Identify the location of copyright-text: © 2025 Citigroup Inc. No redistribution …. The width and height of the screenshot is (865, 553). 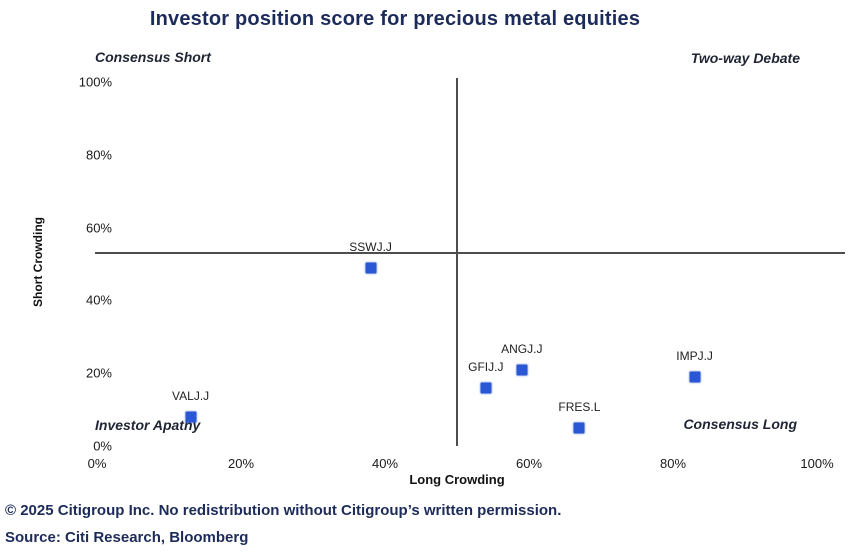
(283, 510).